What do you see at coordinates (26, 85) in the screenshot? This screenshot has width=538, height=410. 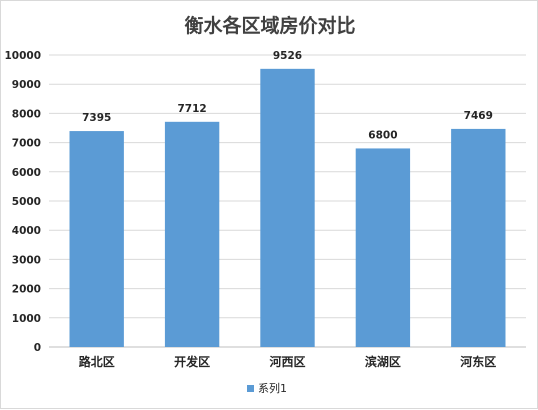 I see `y-tick-label: 9000` at bounding box center [26, 85].